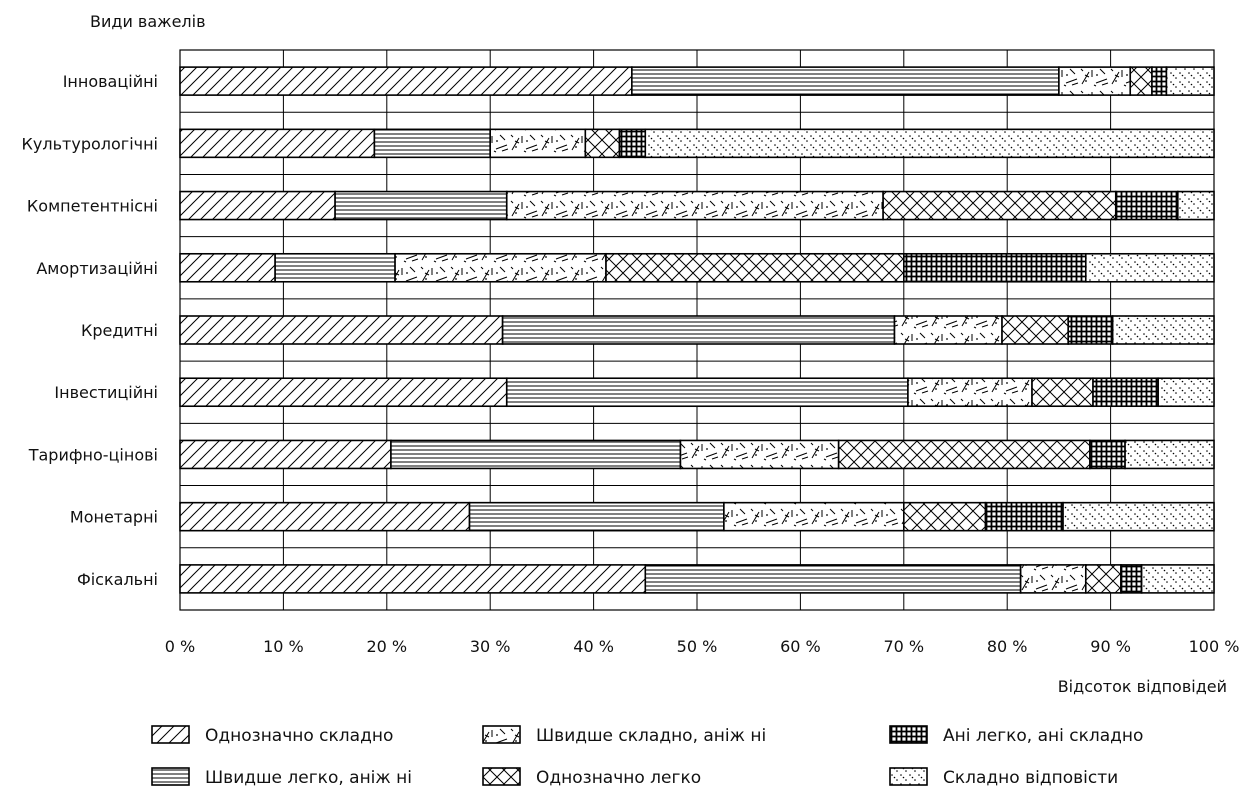 The image size is (1242, 796). Describe the element at coordinates (148, 21) in the screenshot. I see `y-axis-title: Види важелів` at that location.